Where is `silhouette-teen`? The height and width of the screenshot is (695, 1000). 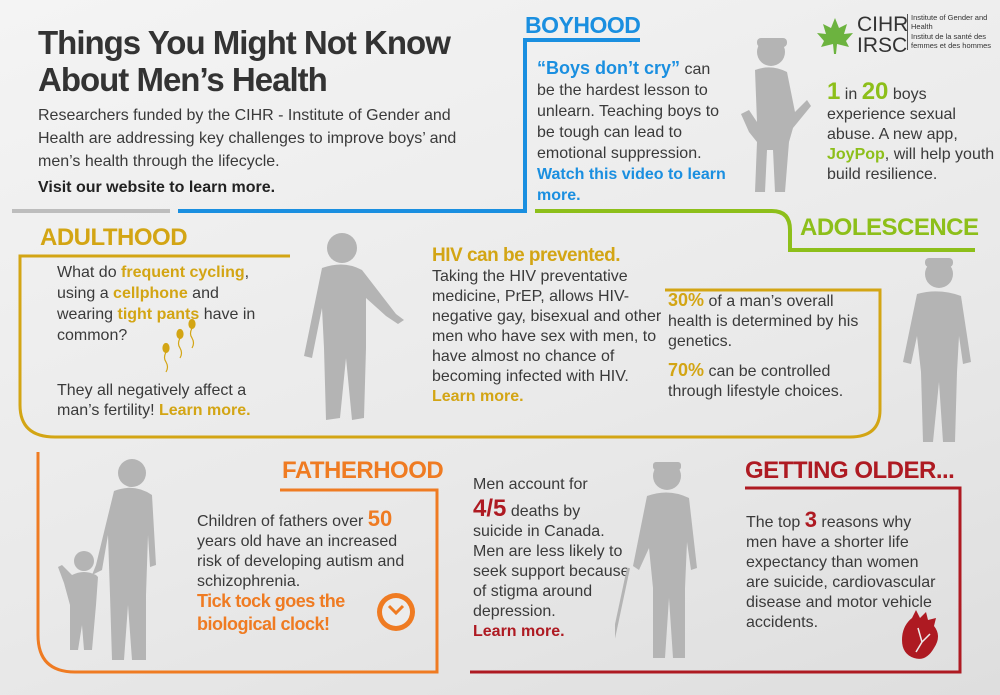
silhouette-teen is located at coordinates (937, 350).